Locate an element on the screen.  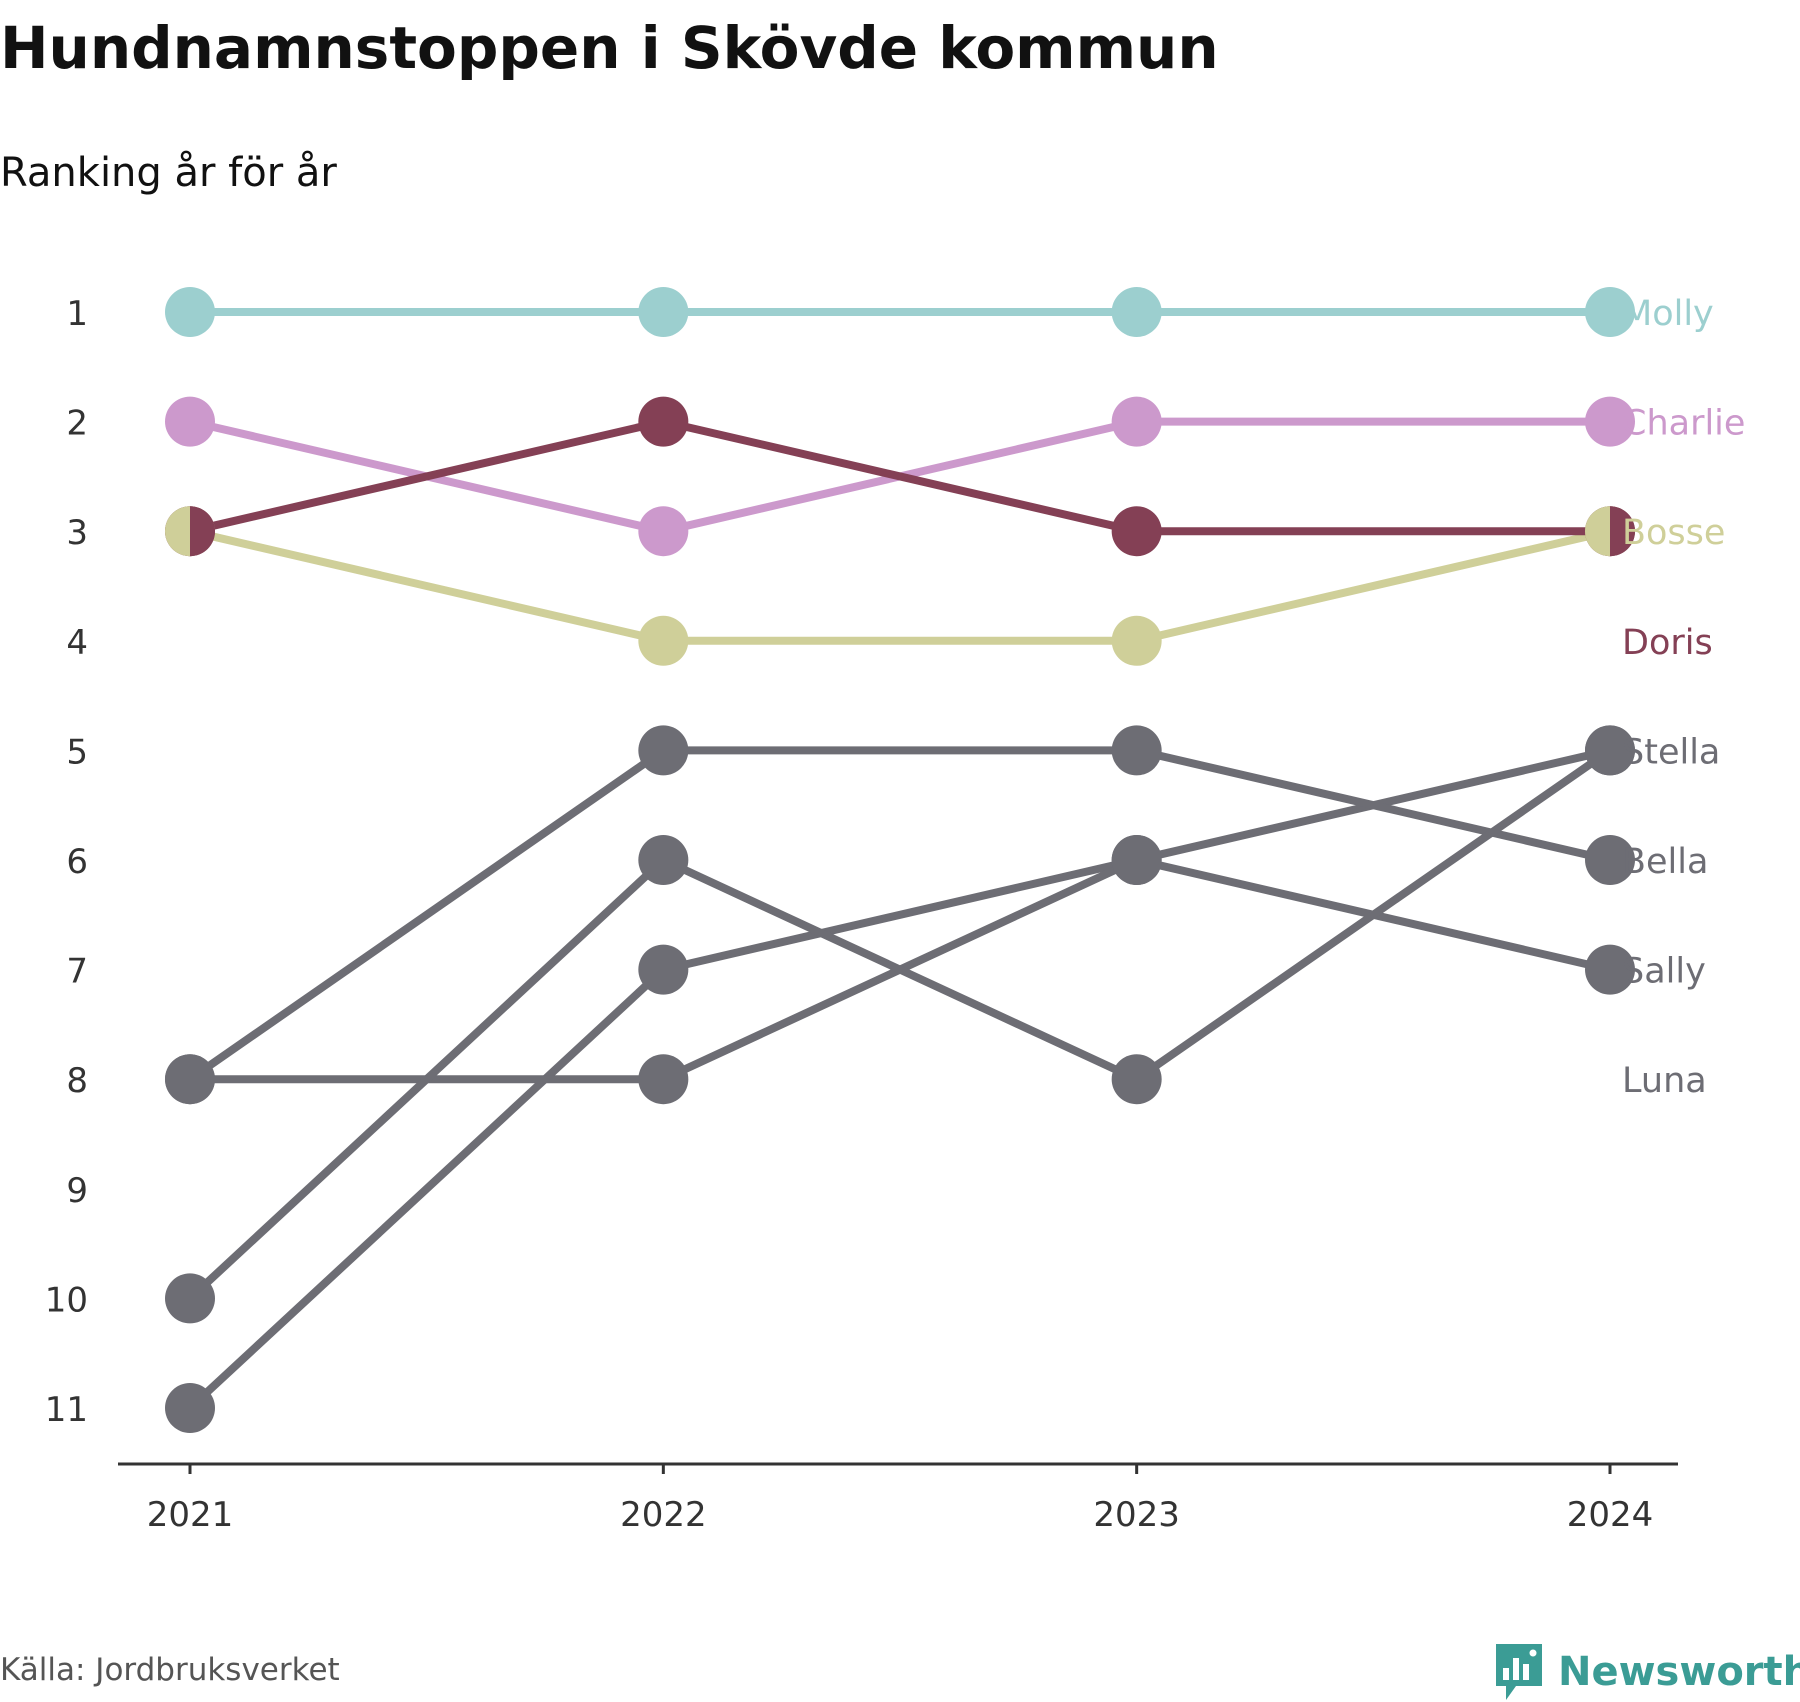
y-tick-label: 3 is located at coordinates (77, 533).